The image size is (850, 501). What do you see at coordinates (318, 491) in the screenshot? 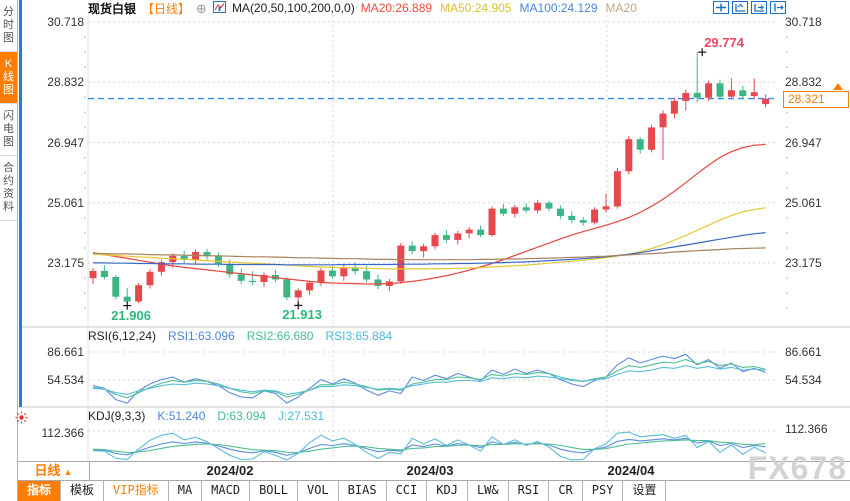
I see `tab-vol: VOL` at bounding box center [318, 491].